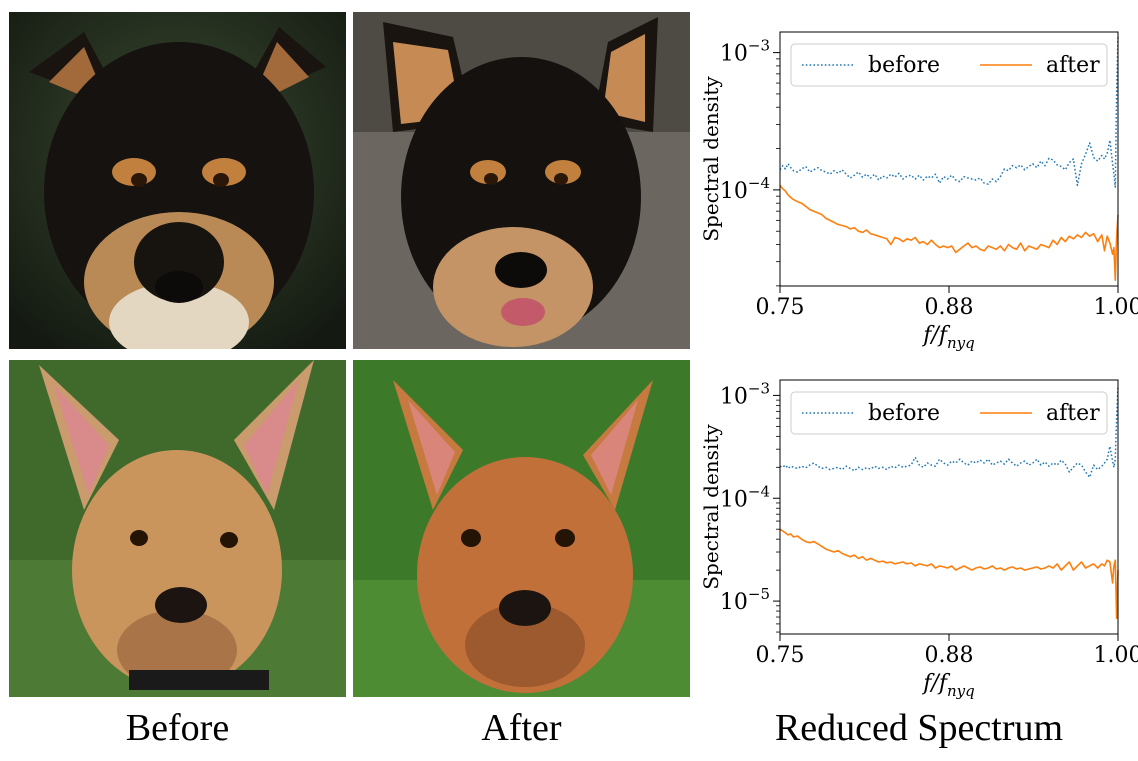 The image size is (1138, 761). I want to click on caption-reduced-spectrum: Reduced Spectrum, so click(919, 728).